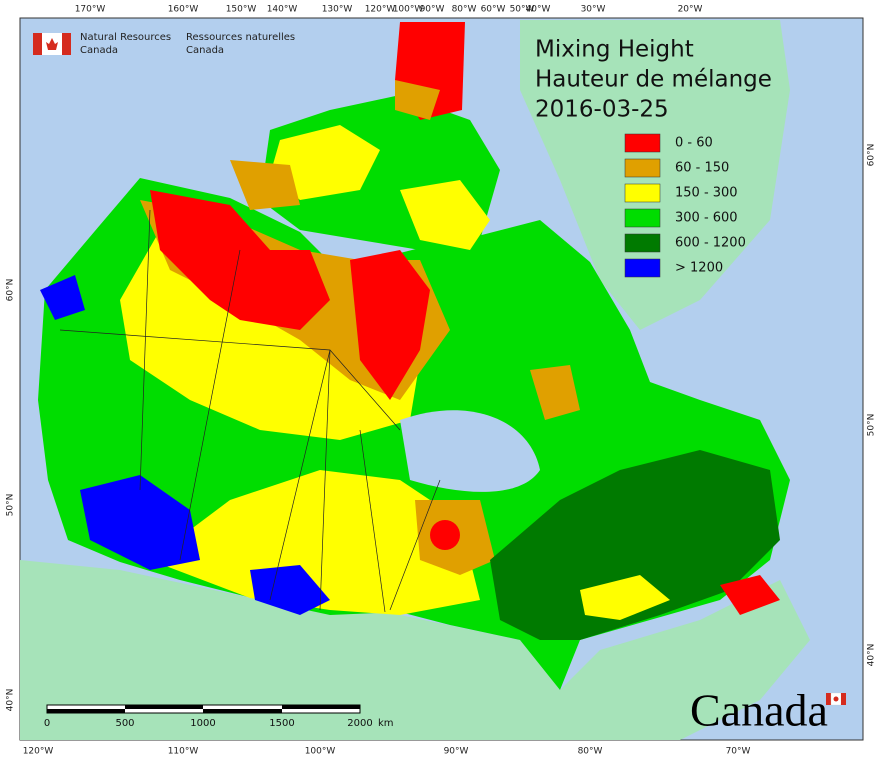 The image size is (880, 764). What do you see at coordinates (699, 268) in the screenshot?
I see `legend-label: > 1200` at bounding box center [699, 268].